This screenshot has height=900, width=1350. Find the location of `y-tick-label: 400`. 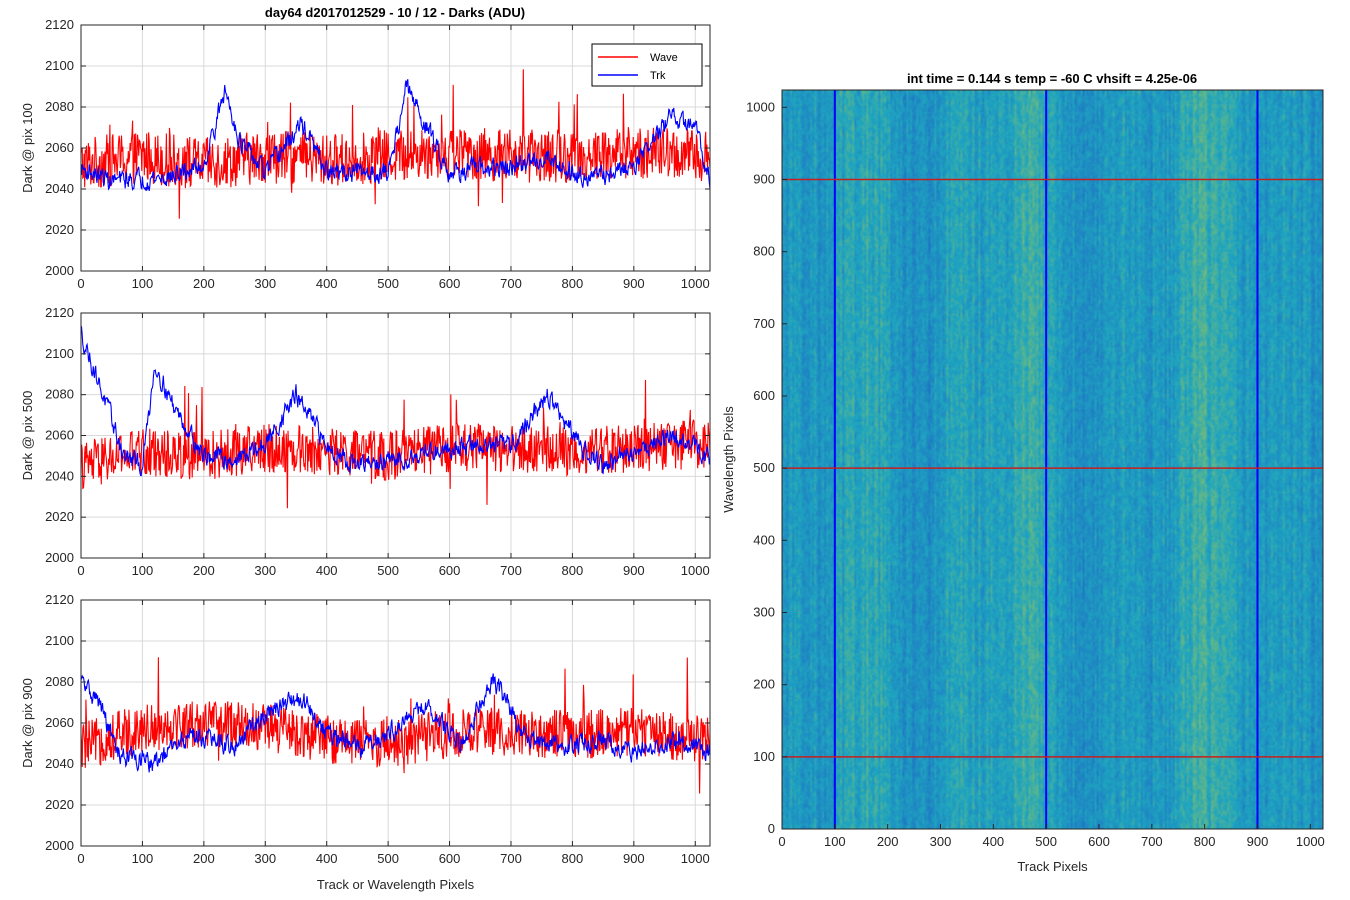

y-tick-label: 400 is located at coordinates (764, 539).